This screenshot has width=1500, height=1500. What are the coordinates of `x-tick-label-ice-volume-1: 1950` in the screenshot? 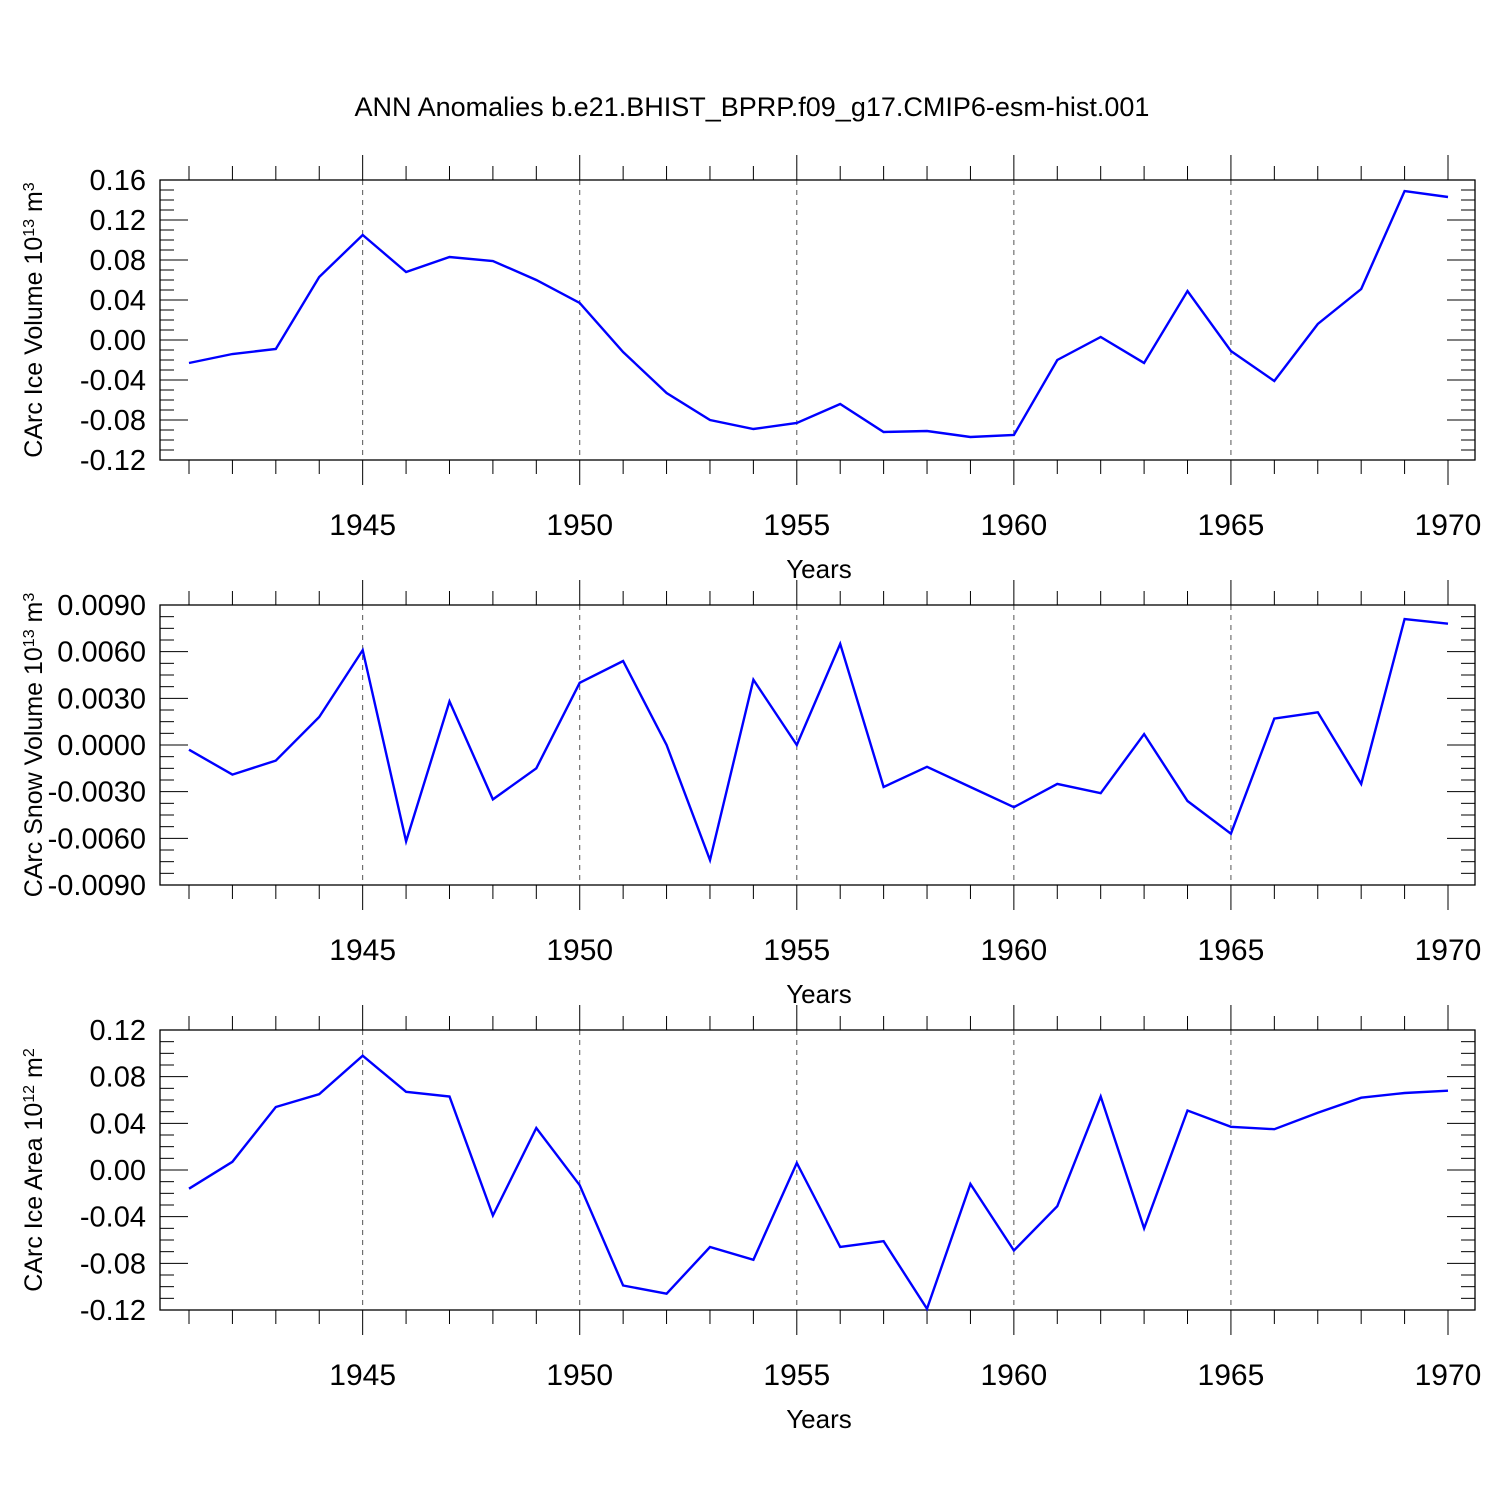 It's located at (579, 525).